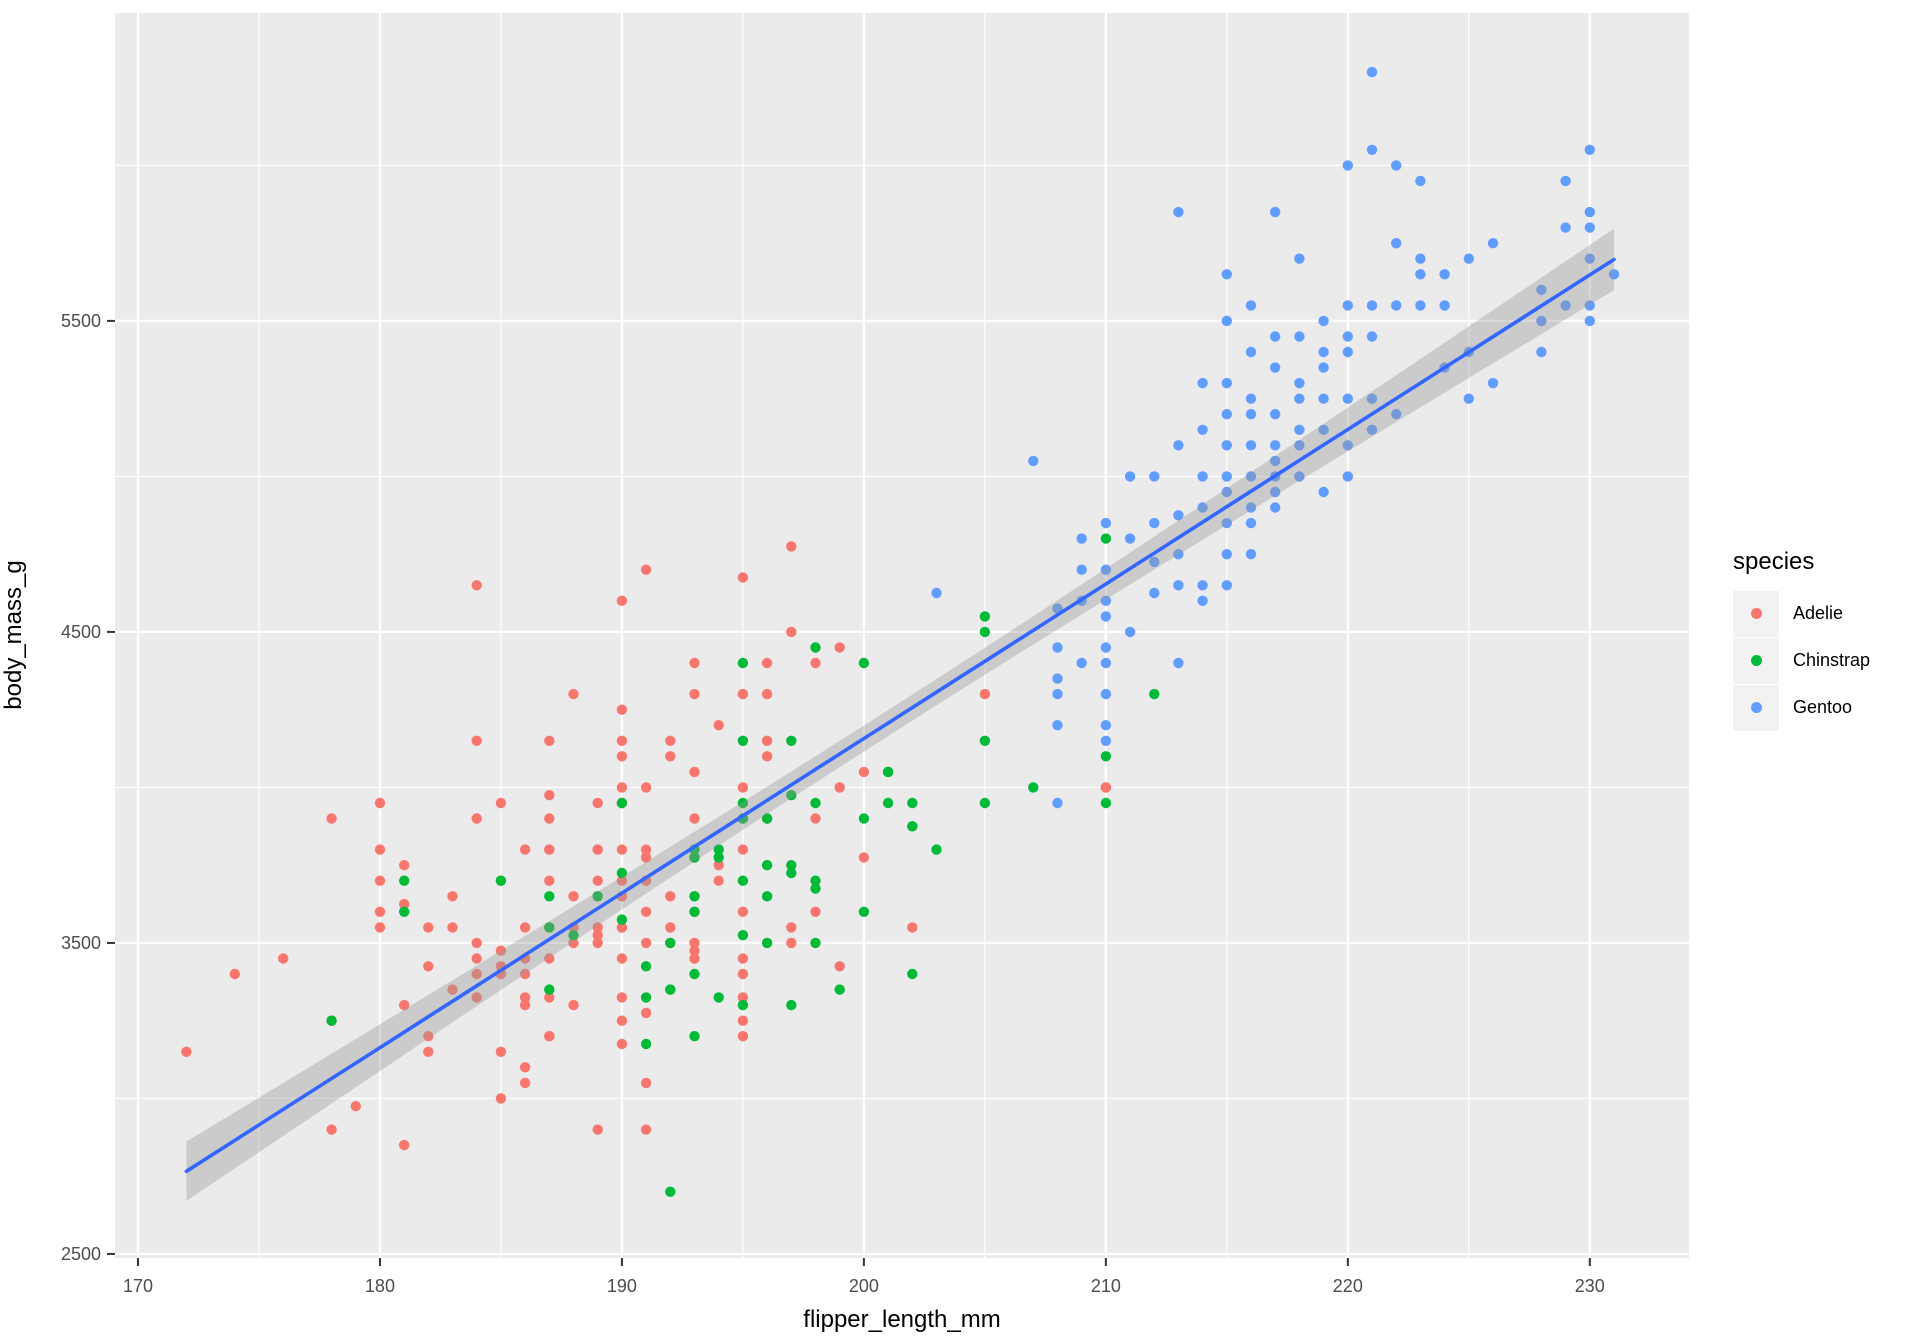 The width and height of the screenshot is (1920, 1344). Describe the element at coordinates (1774, 561) in the screenshot. I see `legend-title: species` at that location.